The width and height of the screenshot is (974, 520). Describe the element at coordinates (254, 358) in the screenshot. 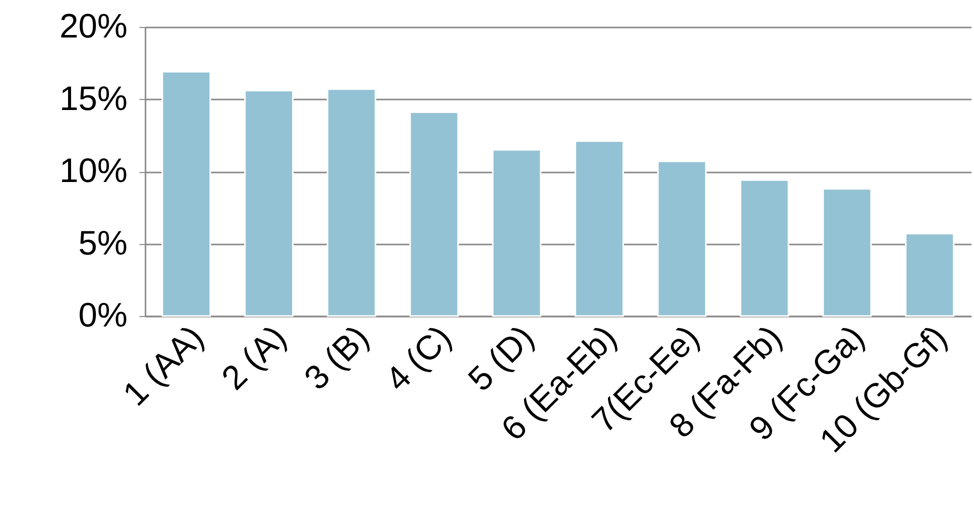

I see `x-tick-label: 2 (A)` at that location.